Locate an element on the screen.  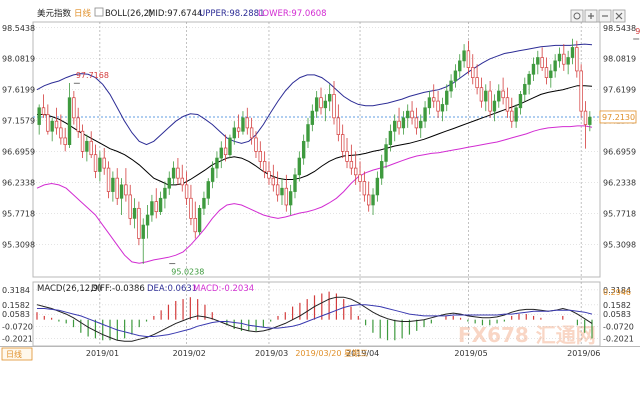
y-tick-right: 98.5438 is located at coordinates (619, 28).